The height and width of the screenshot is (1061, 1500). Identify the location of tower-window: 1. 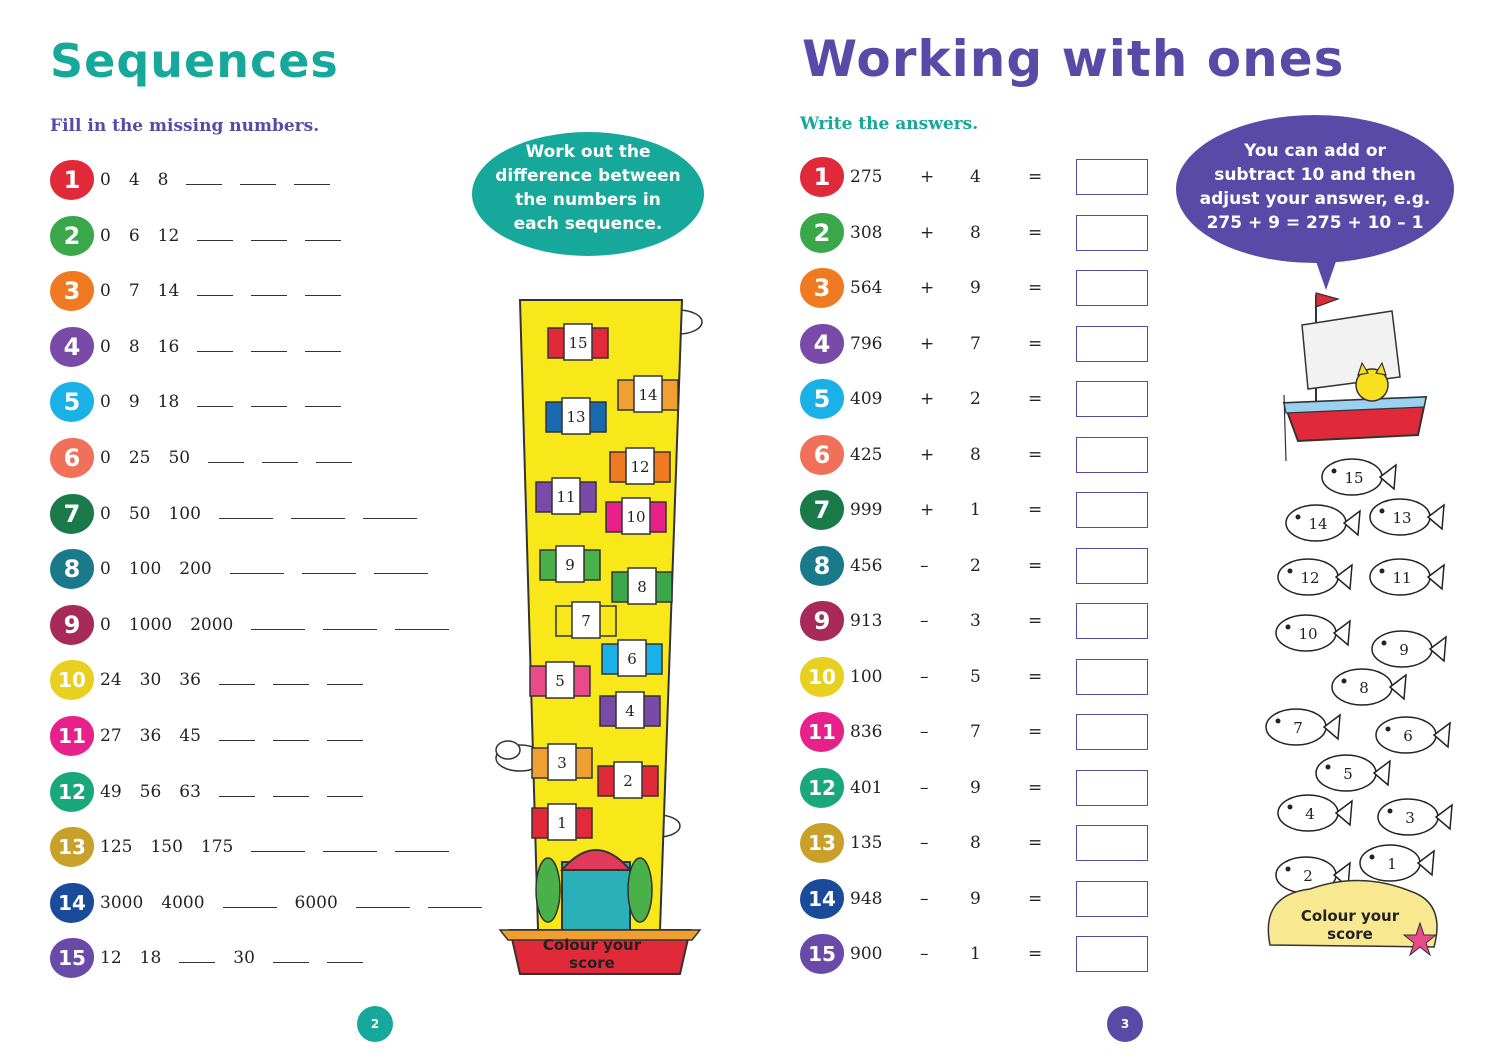
(562, 822).